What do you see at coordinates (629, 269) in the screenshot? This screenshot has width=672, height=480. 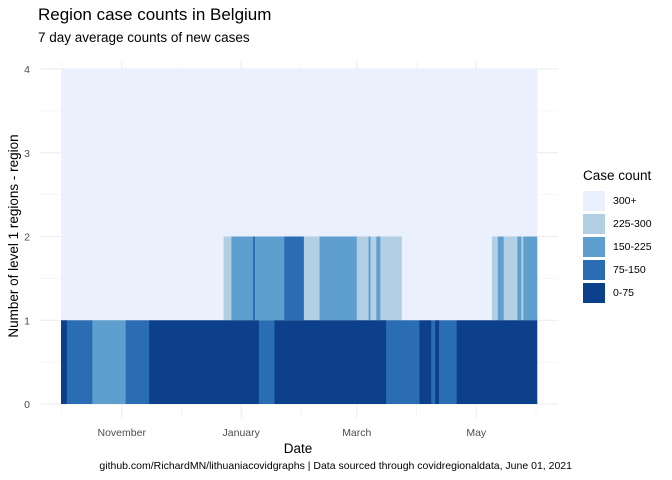 I see `legend-label: 75-150` at bounding box center [629, 269].